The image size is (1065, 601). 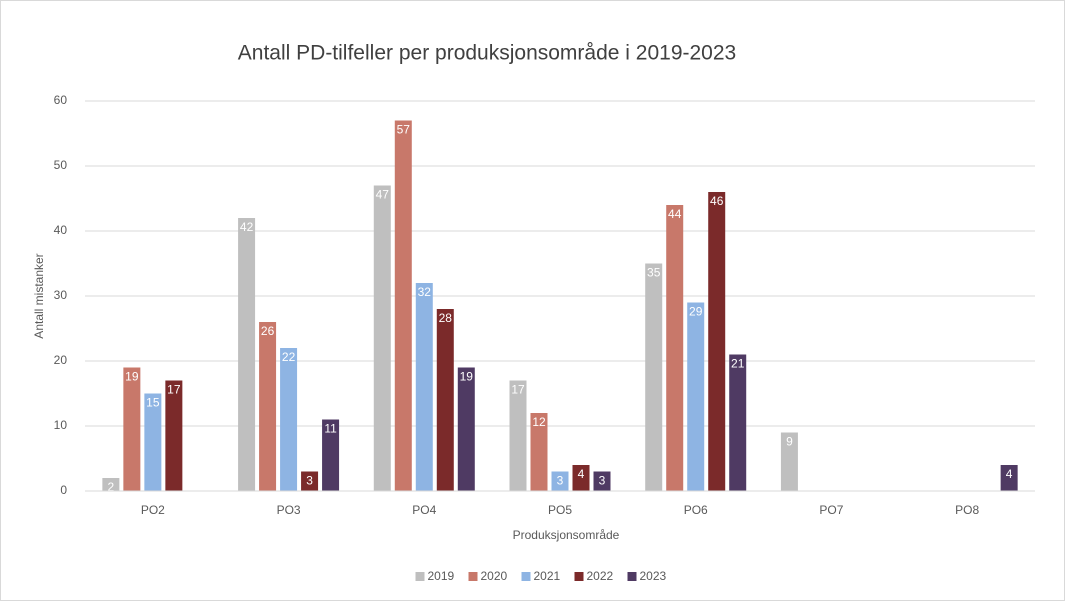 I want to click on value-label: 35, so click(x=654, y=273).